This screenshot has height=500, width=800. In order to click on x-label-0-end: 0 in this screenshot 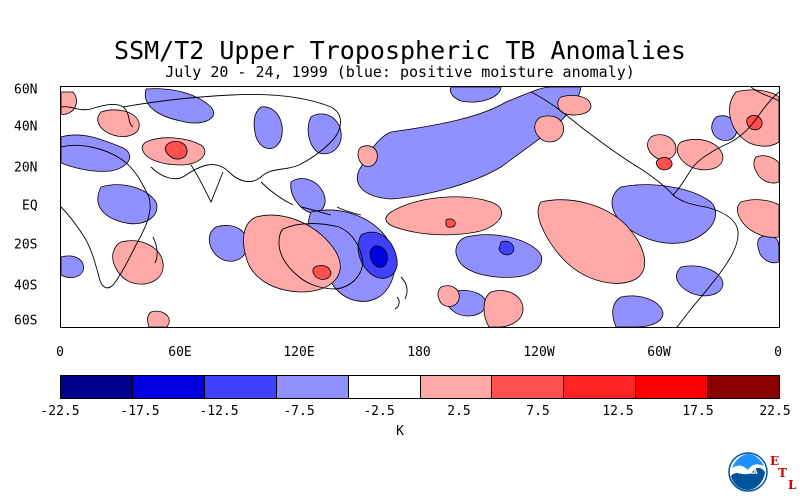, I will do `click(778, 352)`.